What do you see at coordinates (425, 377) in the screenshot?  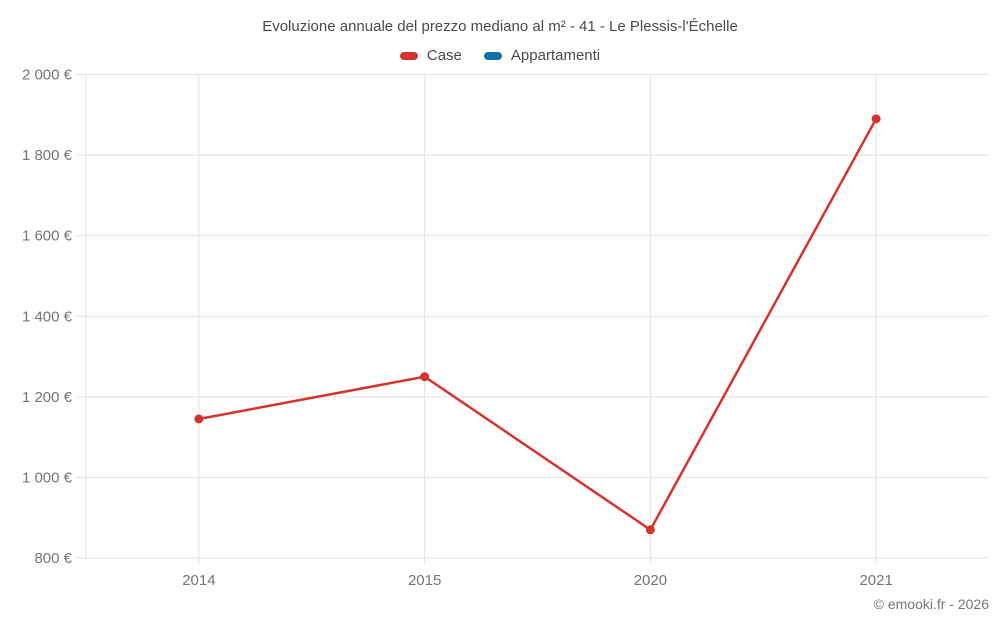 I see `data-point-case-2015` at bounding box center [425, 377].